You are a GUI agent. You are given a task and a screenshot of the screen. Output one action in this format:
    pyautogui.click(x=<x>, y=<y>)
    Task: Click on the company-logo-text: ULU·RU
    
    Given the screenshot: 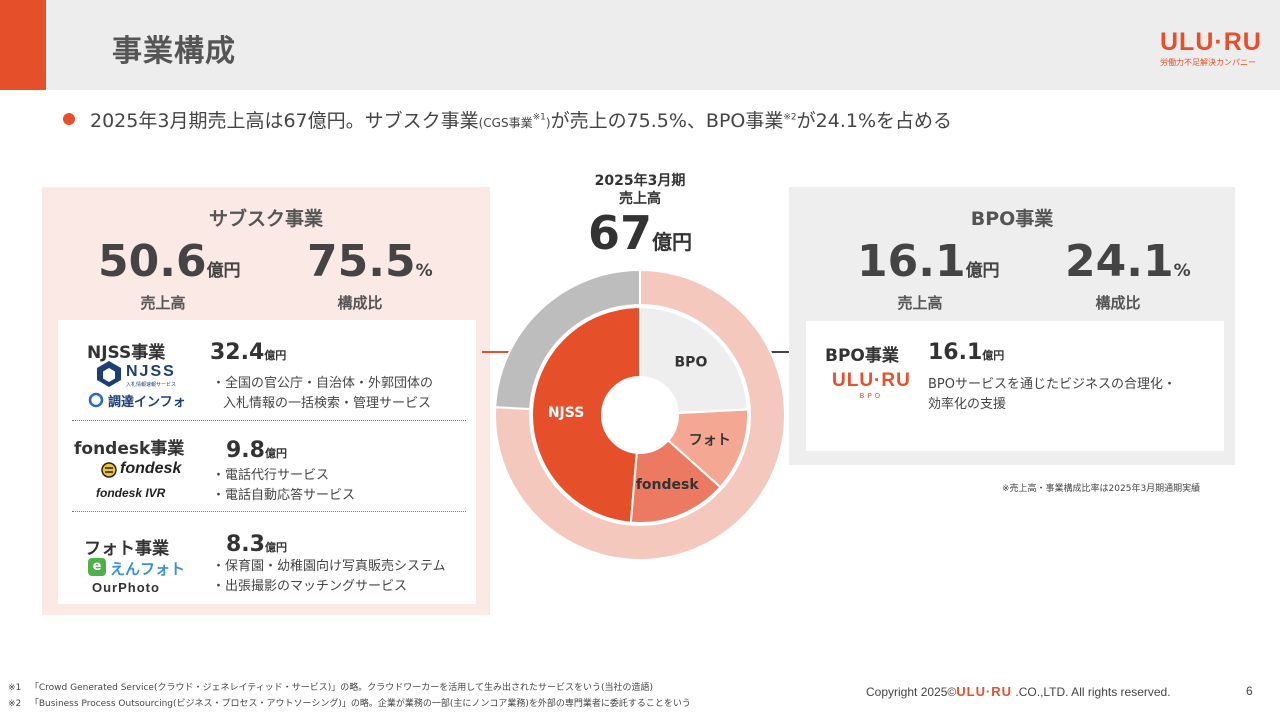 What is the action you would take?
    pyautogui.click(x=1211, y=42)
    